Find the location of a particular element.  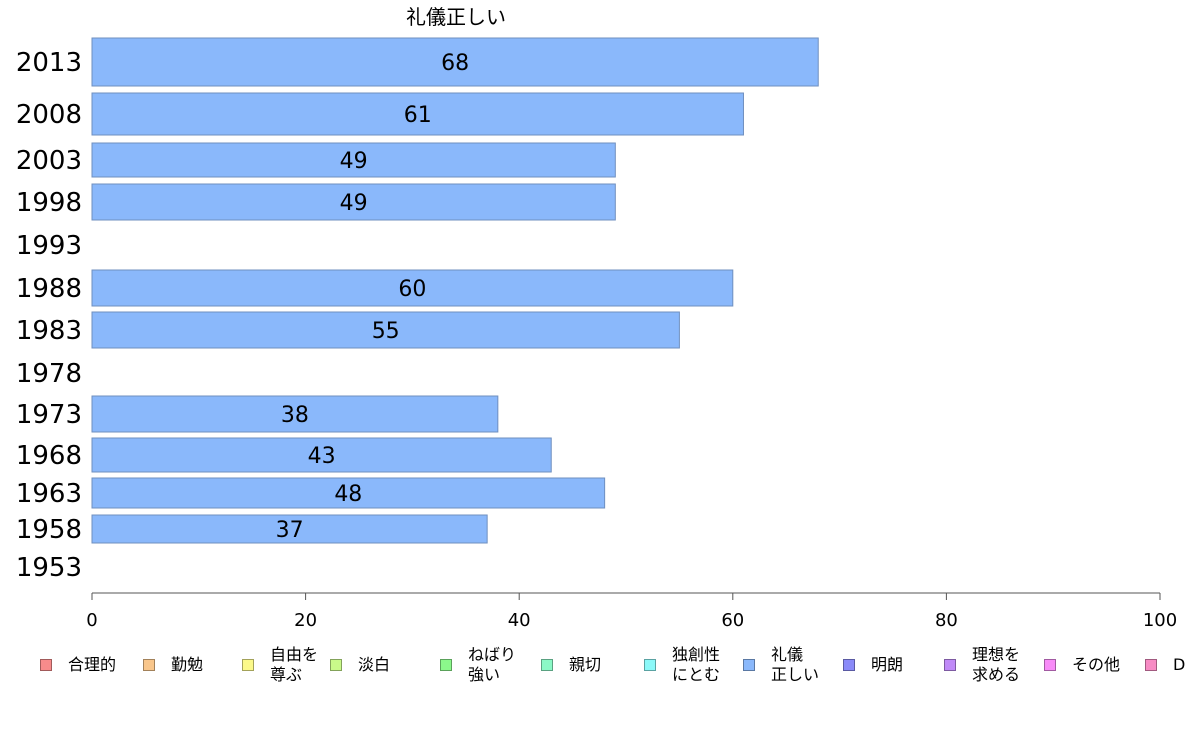

bar-1998 is located at coordinates (353, 202).